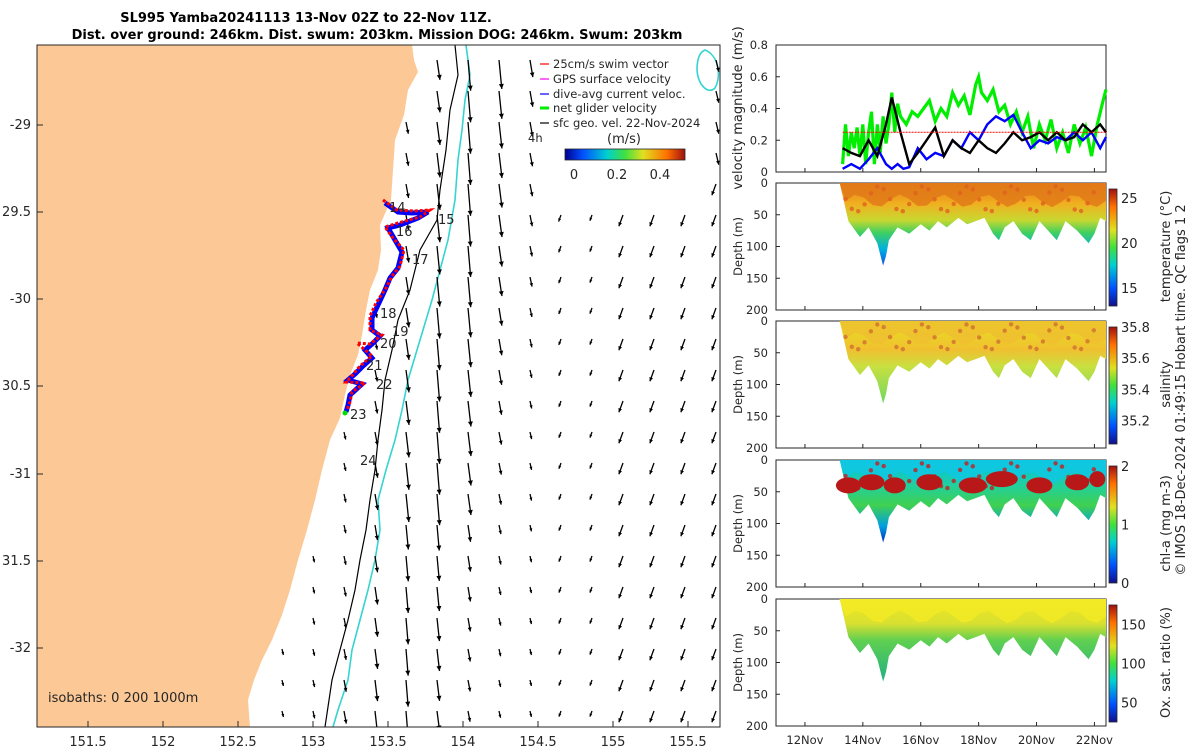 Image resolution: width=1200 pixels, height=750 pixels. What do you see at coordinates (1113, 385) in the screenshot?
I see `salinity-colorbar` at bounding box center [1113, 385].